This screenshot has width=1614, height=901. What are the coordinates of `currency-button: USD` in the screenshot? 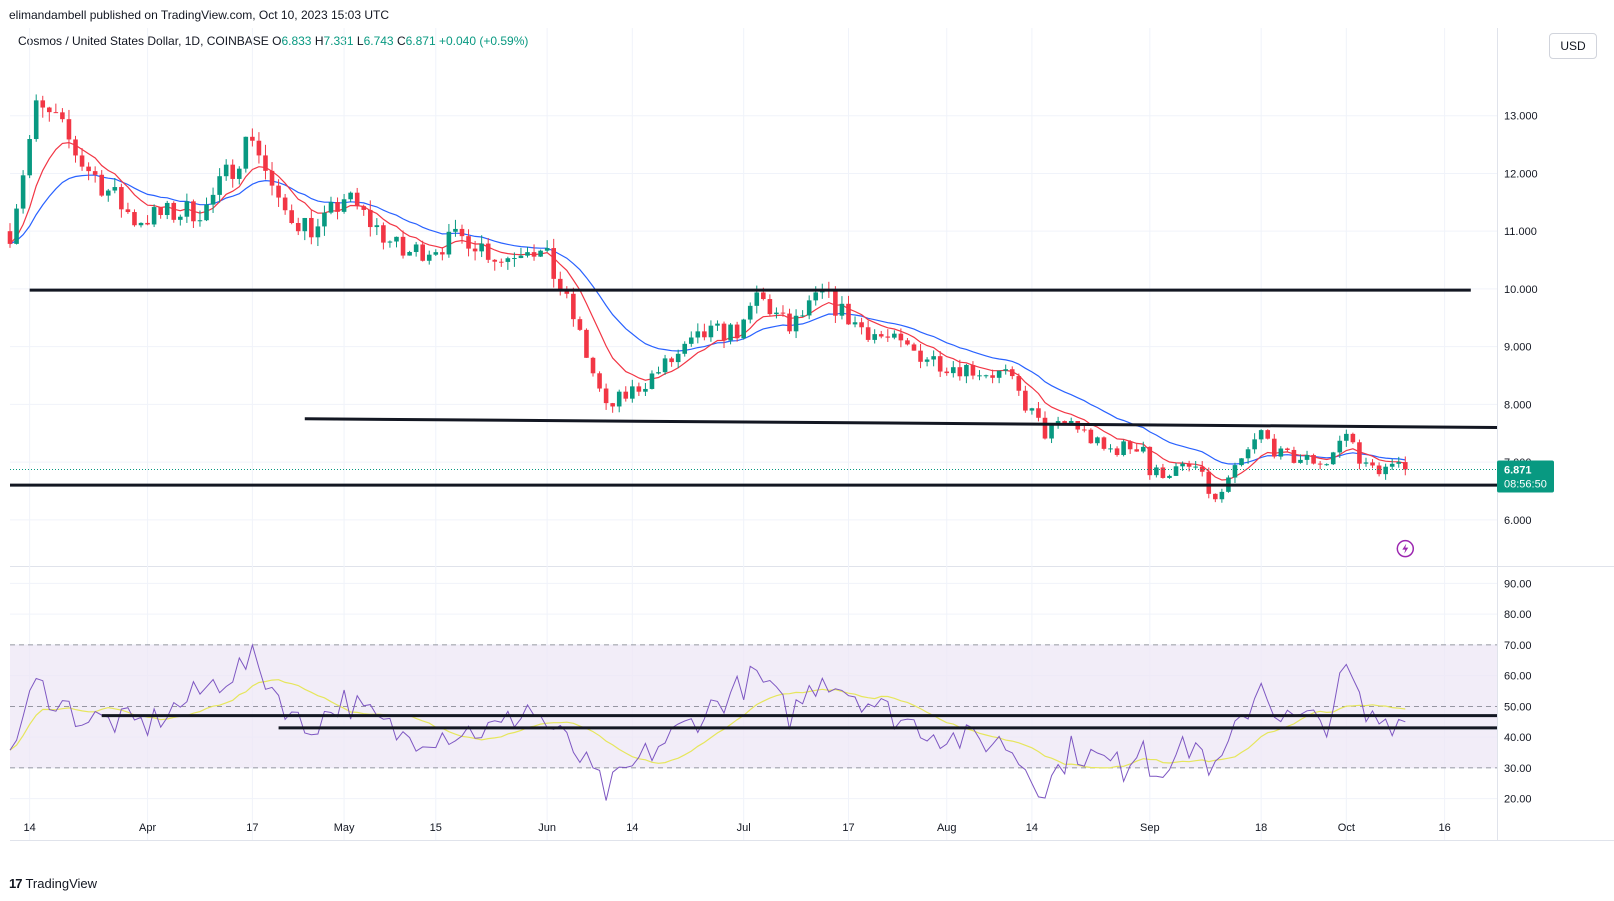 It's located at (1573, 46).